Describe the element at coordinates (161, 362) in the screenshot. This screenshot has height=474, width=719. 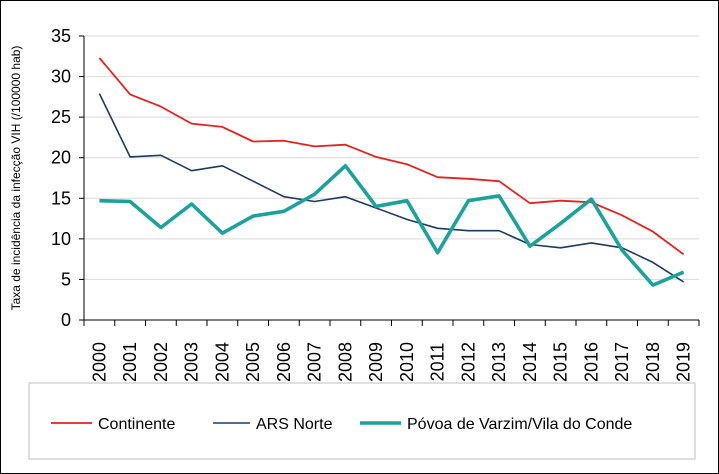
I see `x-tick-label: 2002` at that location.